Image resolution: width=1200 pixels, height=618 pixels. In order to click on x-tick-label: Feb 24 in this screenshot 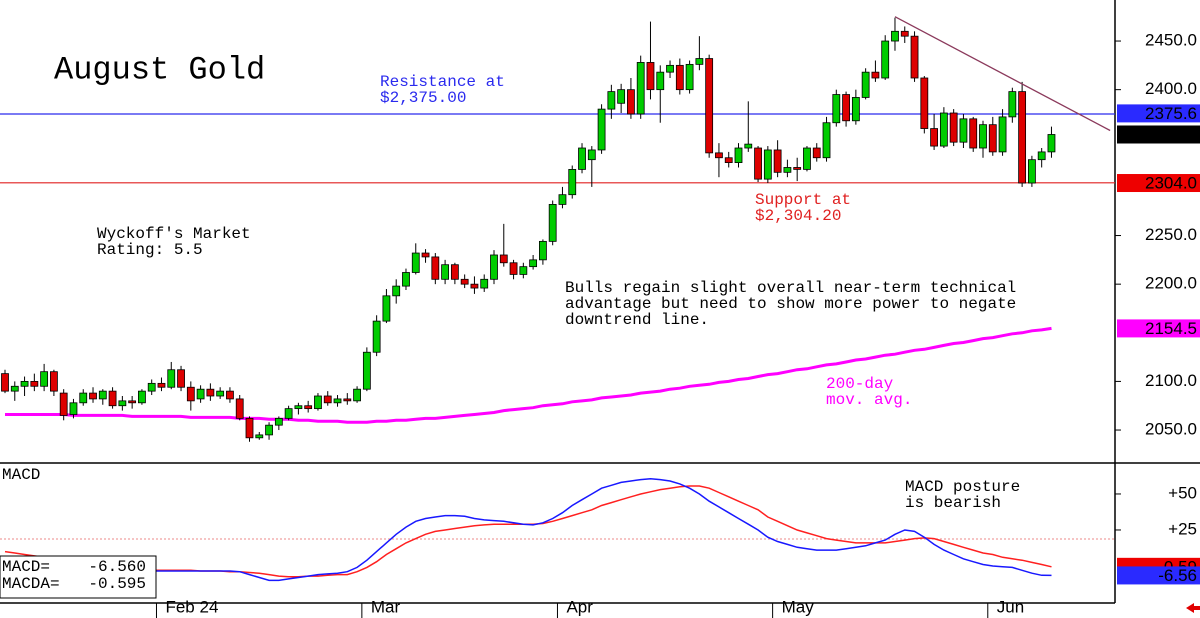, I will do `click(191, 606)`.